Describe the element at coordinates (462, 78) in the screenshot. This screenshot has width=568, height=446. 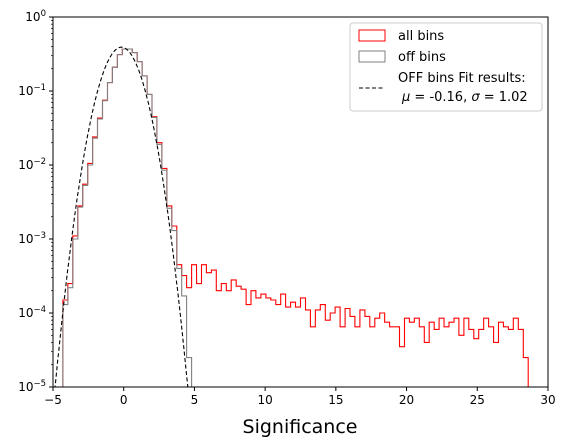
I see `legend-label-fit-line1: OFF bins Fit results:` at that location.